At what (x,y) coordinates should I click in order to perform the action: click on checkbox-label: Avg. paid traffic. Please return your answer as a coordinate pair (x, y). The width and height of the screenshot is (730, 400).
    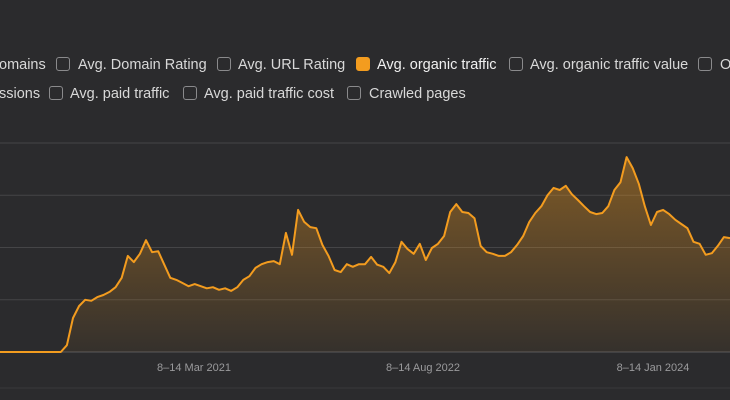
    Looking at the image, I should click on (120, 94).